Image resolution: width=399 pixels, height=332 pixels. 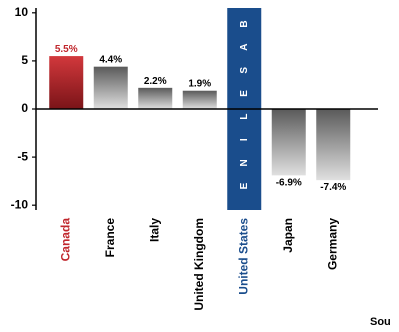 I want to click on data-label: 2.2%, so click(x=155, y=81).